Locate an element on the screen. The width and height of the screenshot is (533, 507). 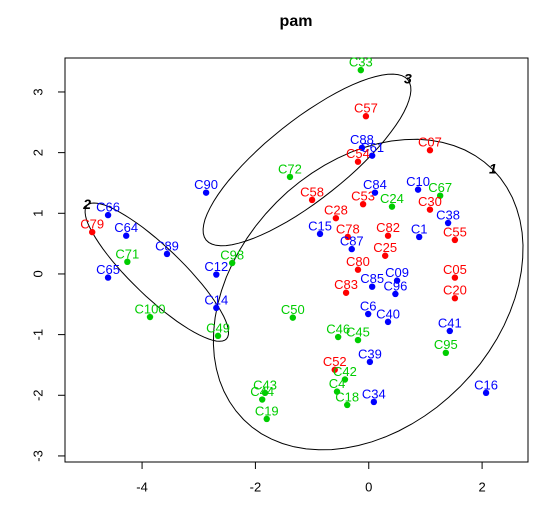
point-label: C66 is located at coordinates (108, 207).